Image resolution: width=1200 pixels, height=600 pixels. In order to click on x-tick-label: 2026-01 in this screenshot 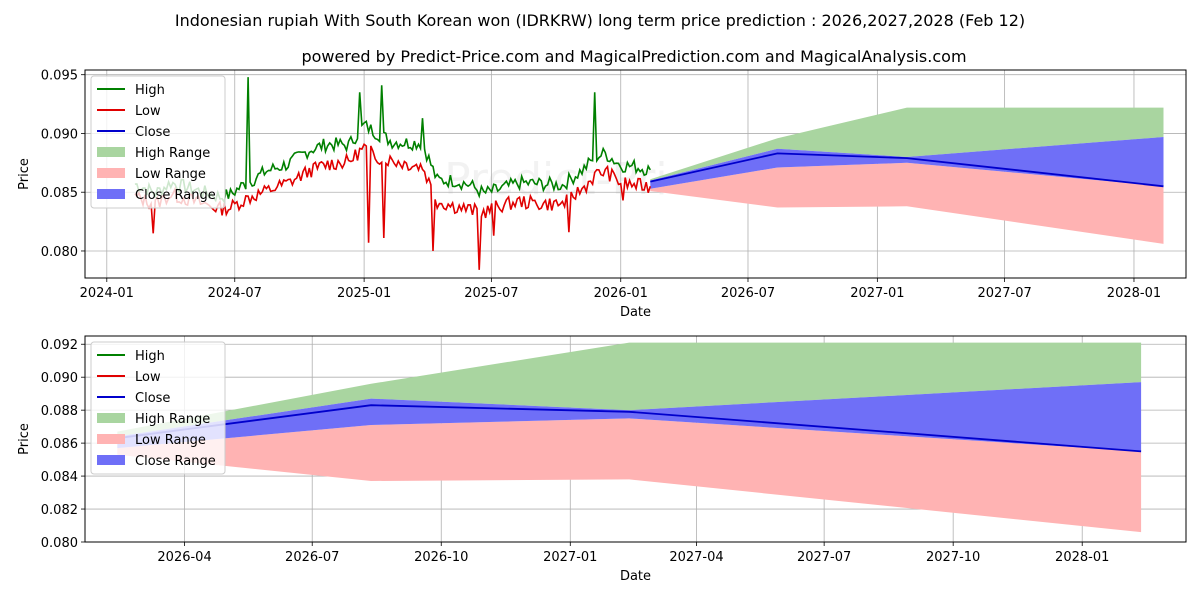, I will do `click(621, 293)`.